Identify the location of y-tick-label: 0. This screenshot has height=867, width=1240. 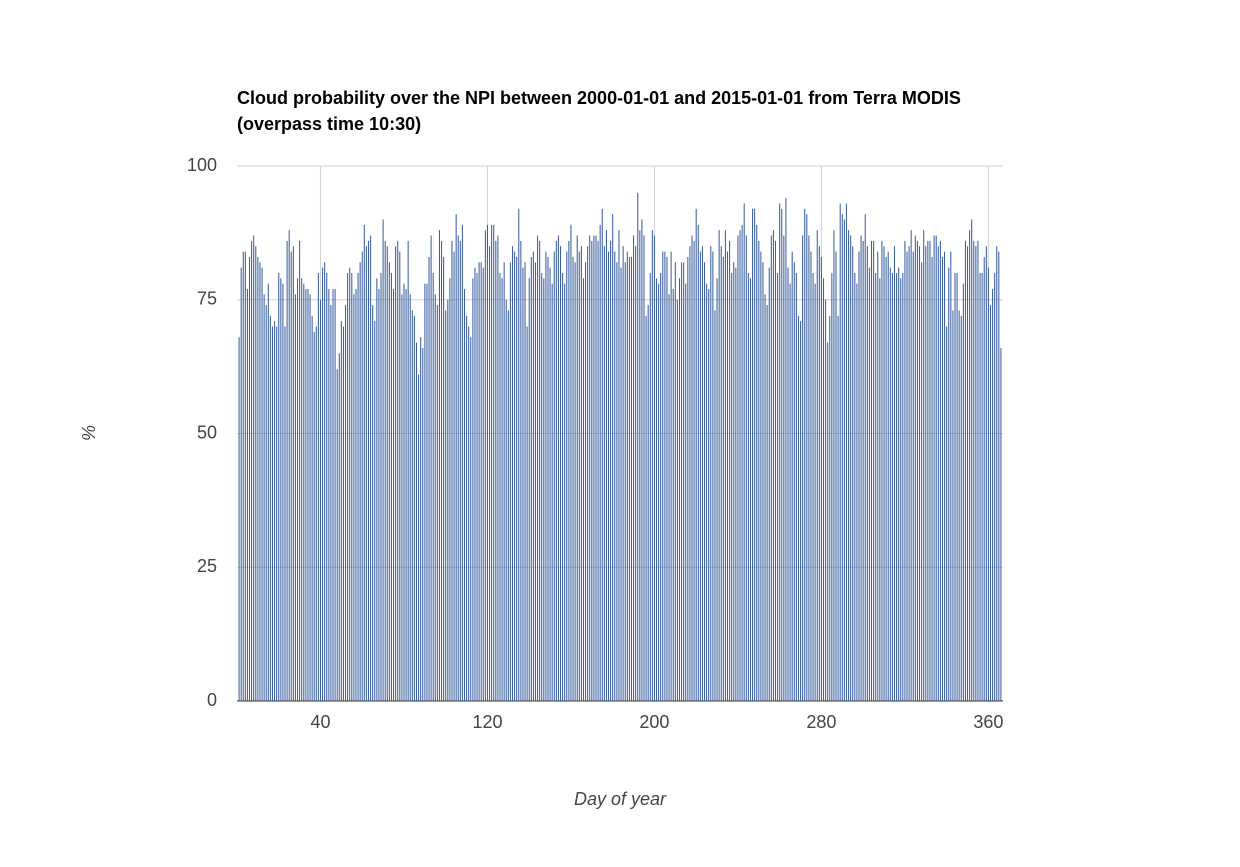
(212, 700).